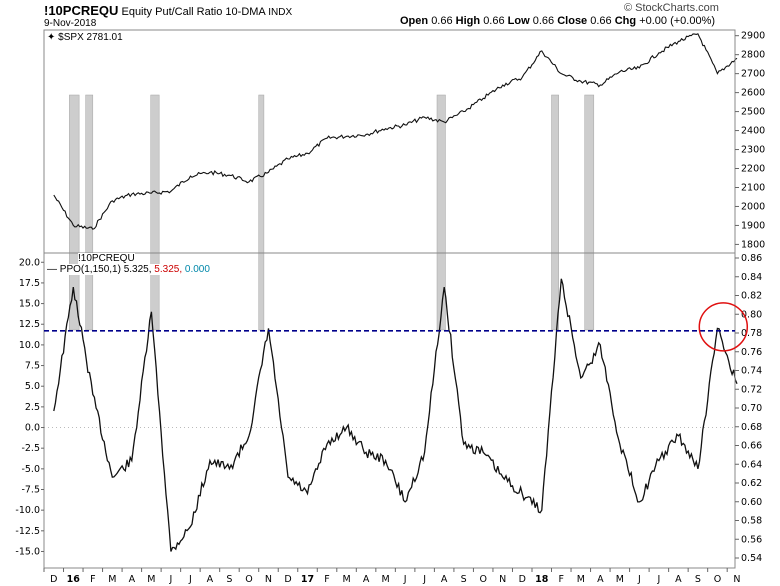 This screenshot has width=780, height=586. Describe the element at coordinates (105, 269) in the screenshot. I see `ppo-legend-text: PPO(1,150,1) 5.325,` at that location.